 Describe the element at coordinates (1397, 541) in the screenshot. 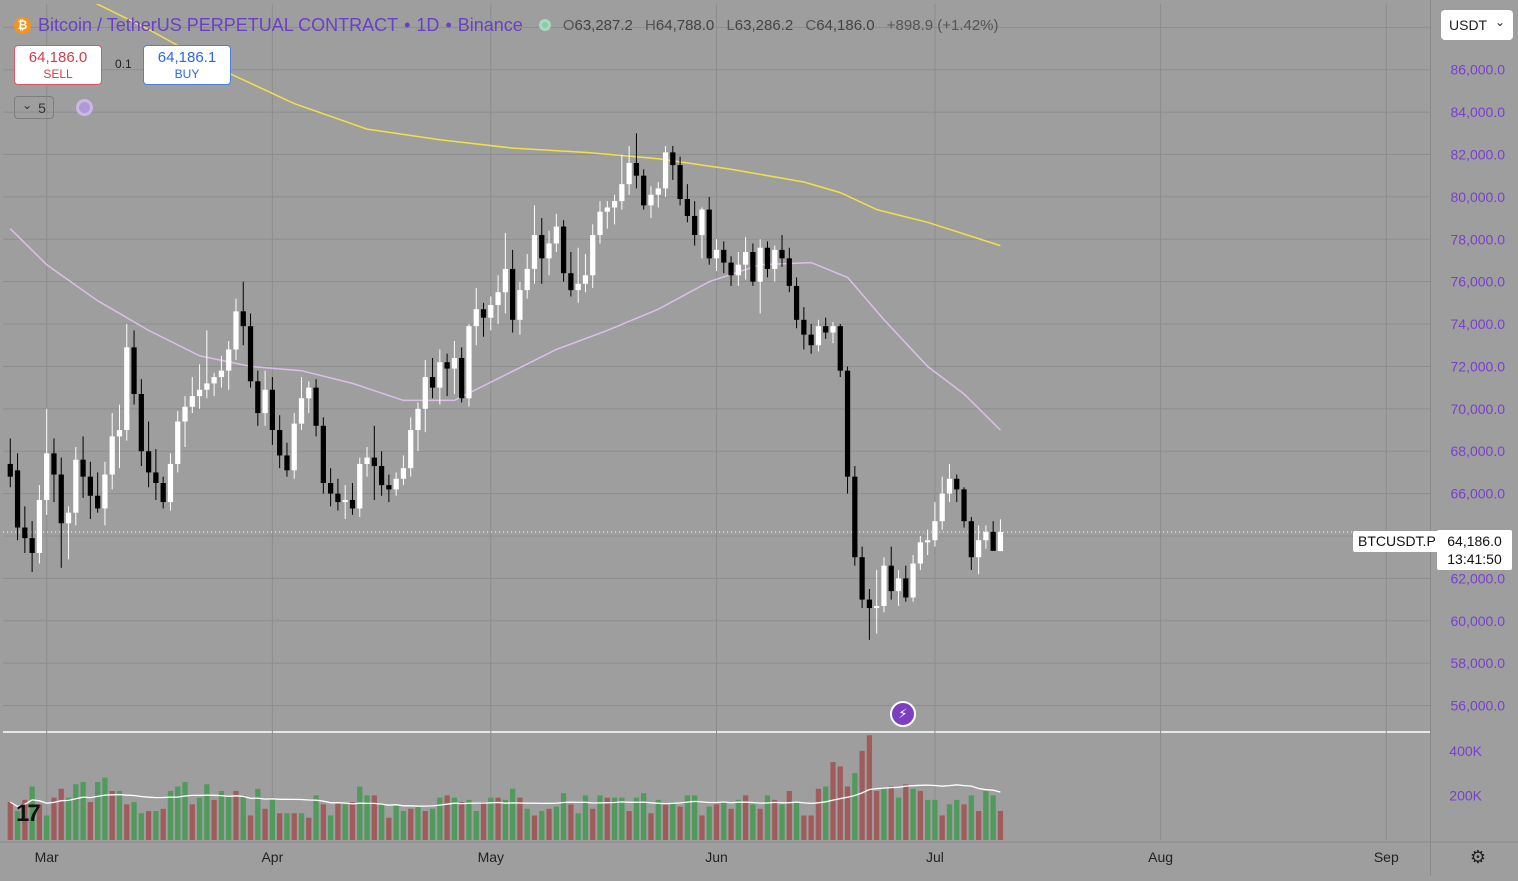

I see `symbol-price-tag: BTCUSDT.P` at that location.